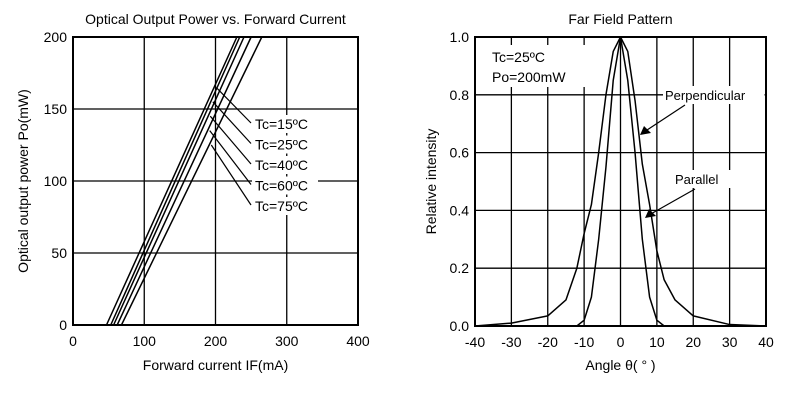  Describe the element at coordinates (511, 342) in the screenshot. I see `x-tick-label: -30` at that location.